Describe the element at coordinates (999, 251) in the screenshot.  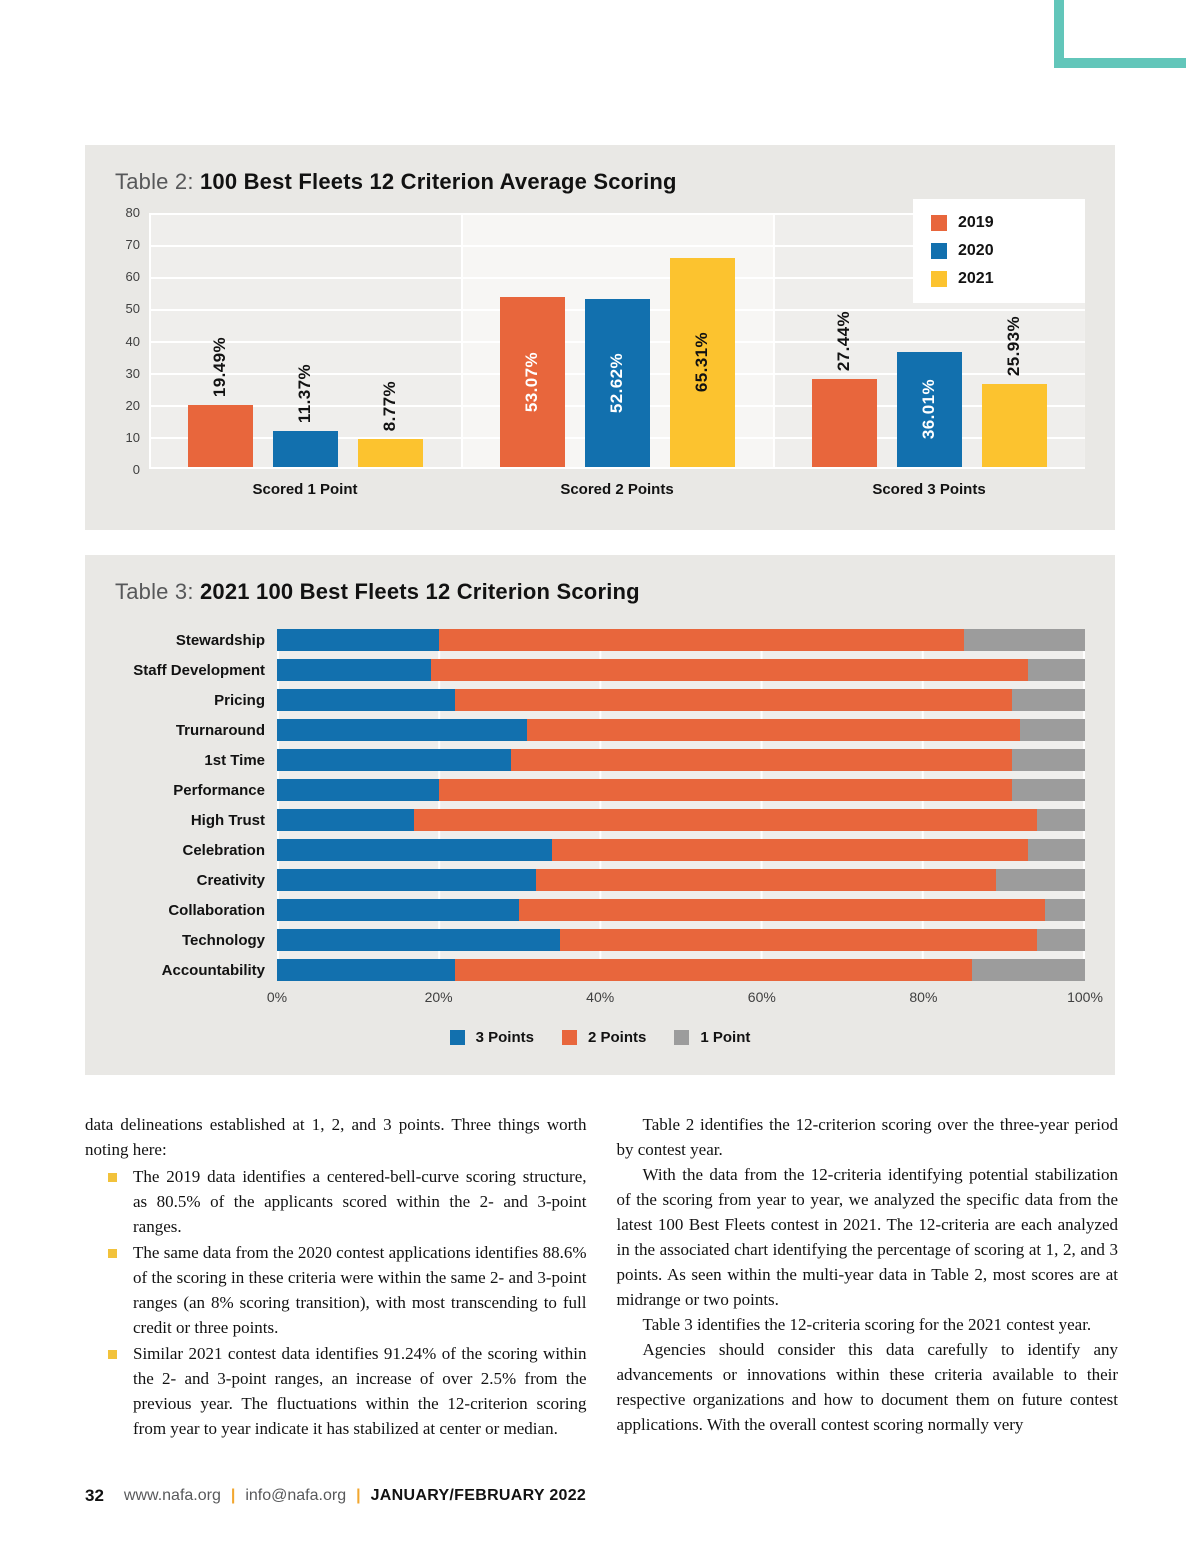
I see `legend: 2019 2020 2021` at that location.